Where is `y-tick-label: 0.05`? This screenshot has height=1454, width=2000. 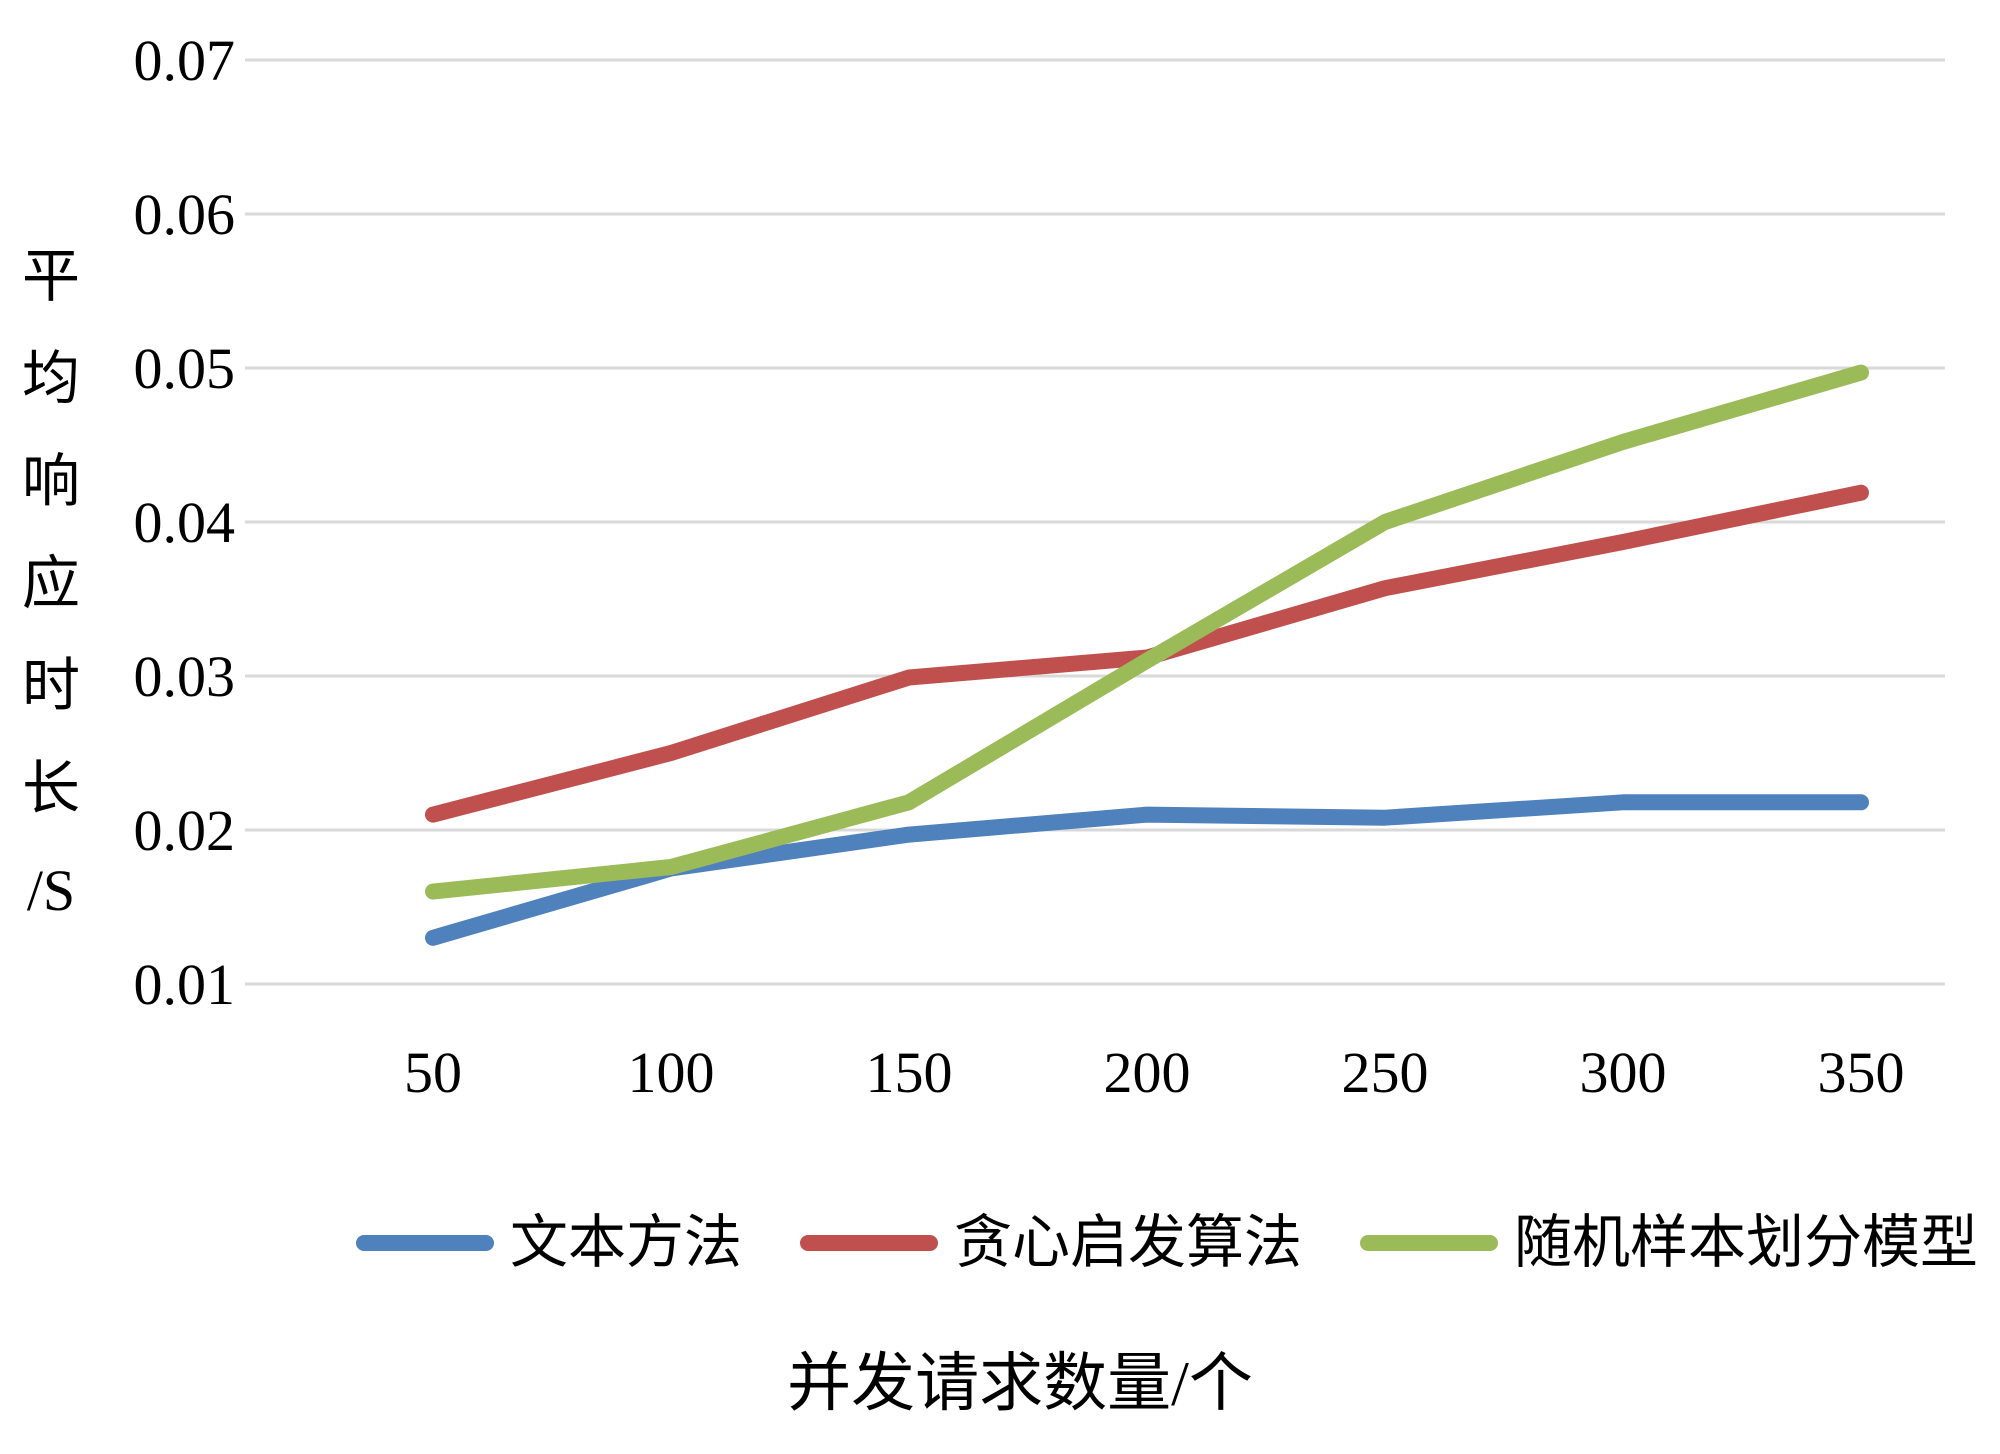 y-tick-label: 0.05 is located at coordinates (185, 368).